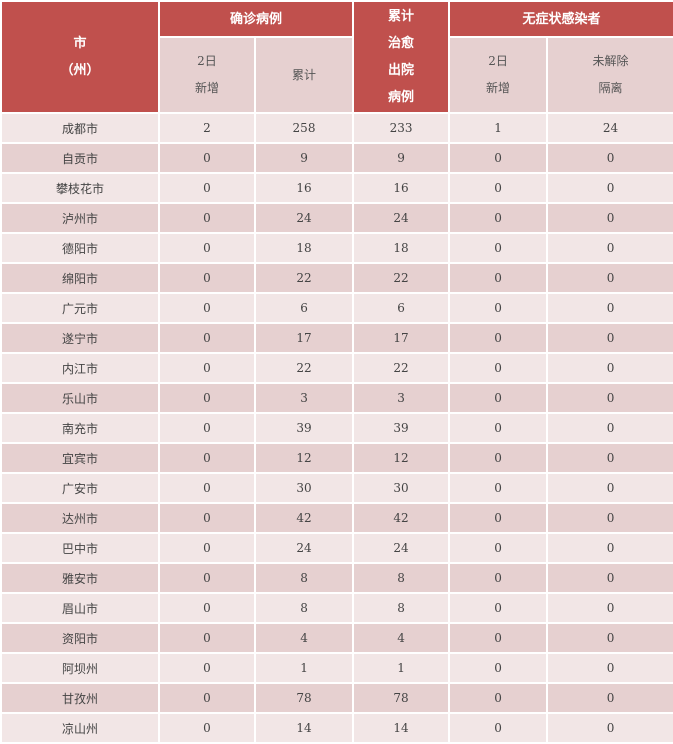 The height and width of the screenshot is (744, 673). I want to click on cell-confirmed-total: 3, so click(304, 398).